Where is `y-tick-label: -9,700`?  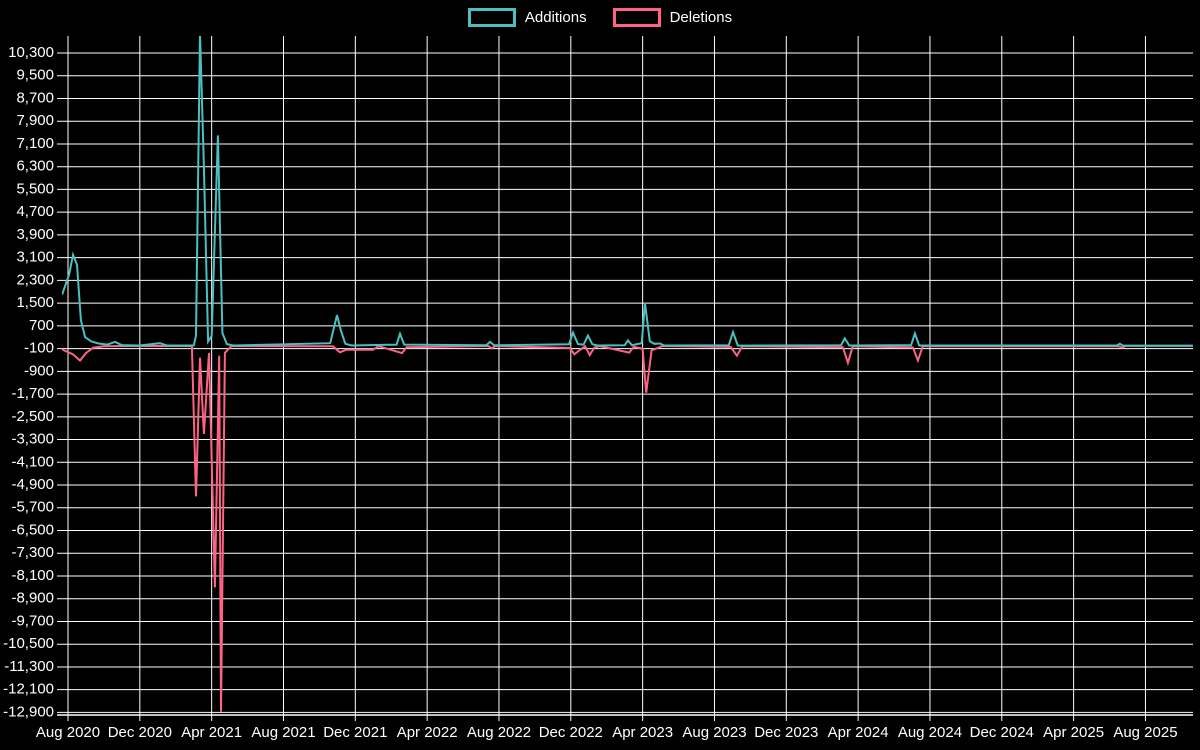 y-tick-label: -9,700 is located at coordinates (32, 620).